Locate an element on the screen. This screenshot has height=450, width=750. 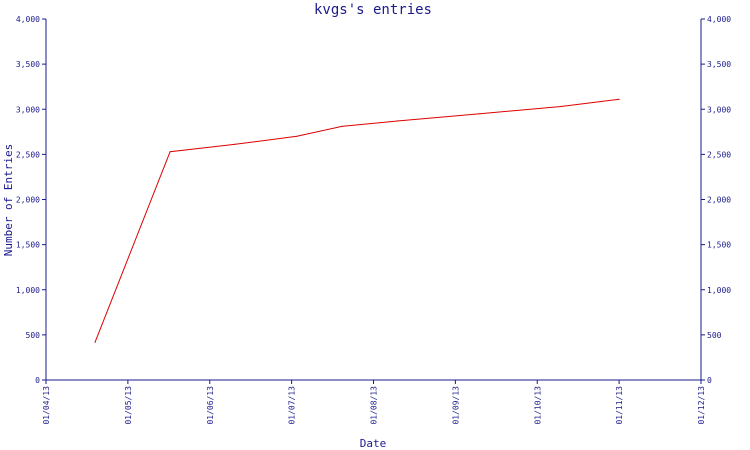
y-tick-label-right: 3,000 is located at coordinates (719, 109).